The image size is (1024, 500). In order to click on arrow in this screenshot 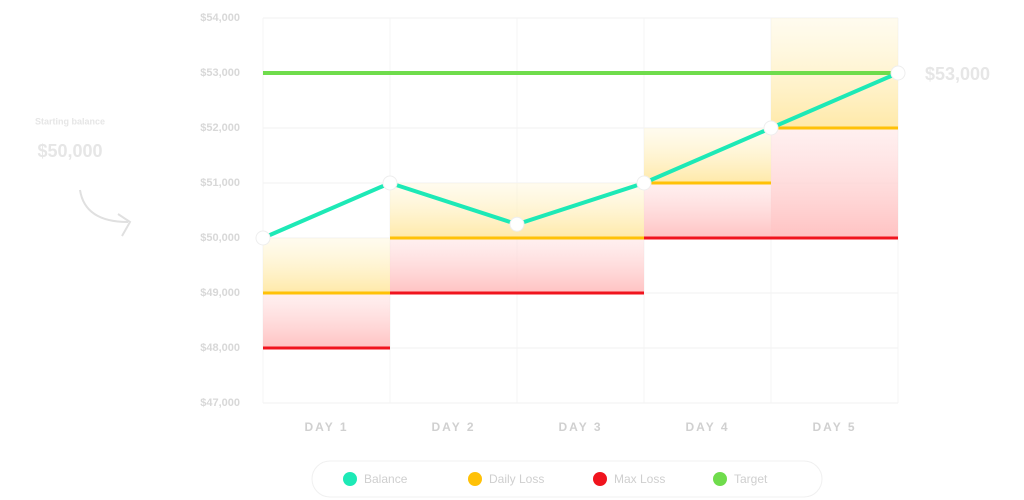, I will do `click(104, 206)`.